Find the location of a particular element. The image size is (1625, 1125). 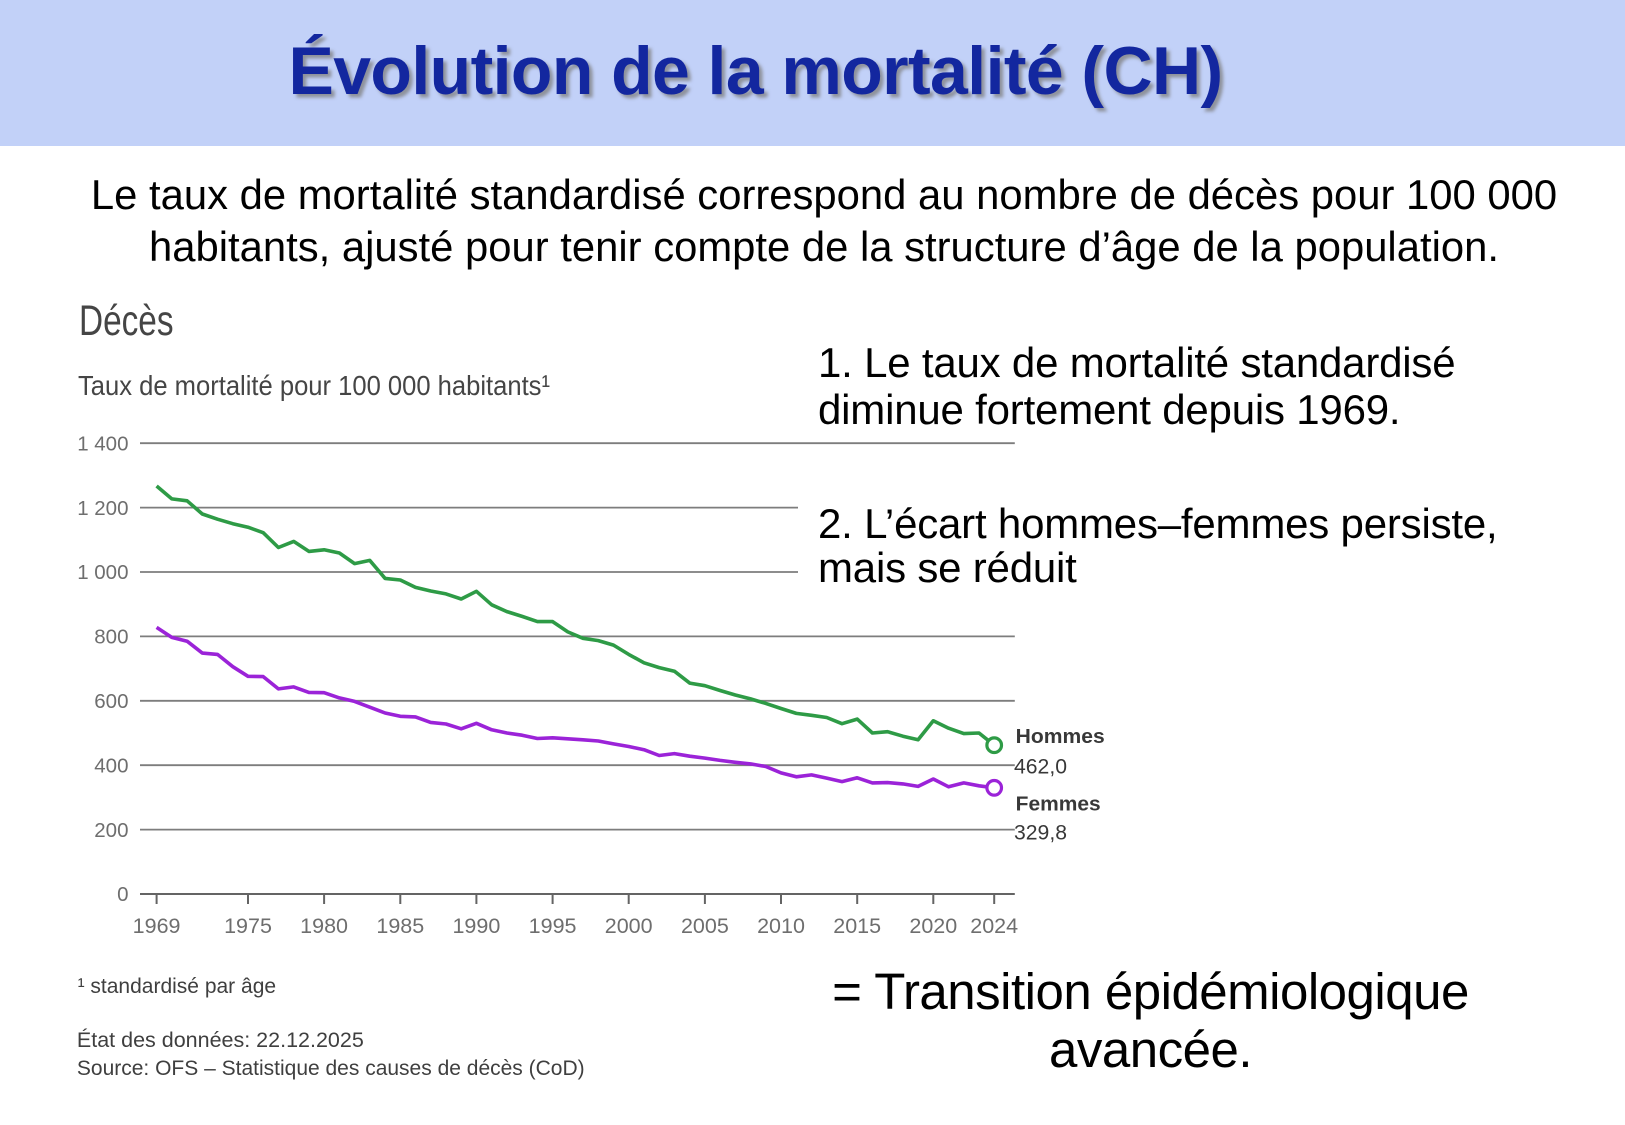

svg-text: ¹ standardisé par âge is located at coordinates (177, 986).